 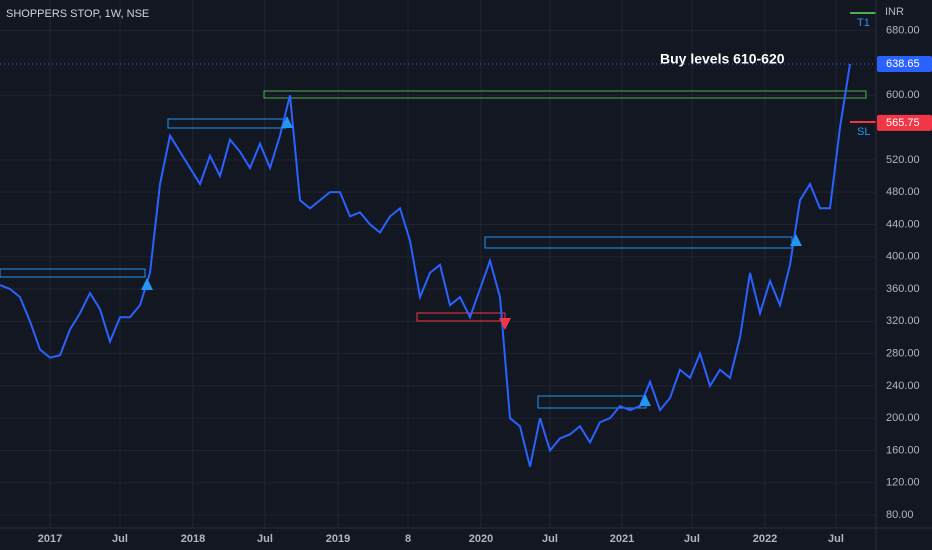 I want to click on target-label: T1, so click(x=863, y=23).